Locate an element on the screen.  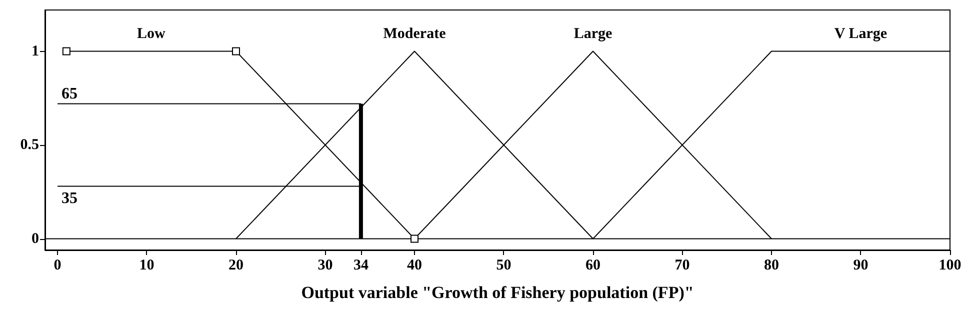
series-label: Moderate is located at coordinates (414, 34).